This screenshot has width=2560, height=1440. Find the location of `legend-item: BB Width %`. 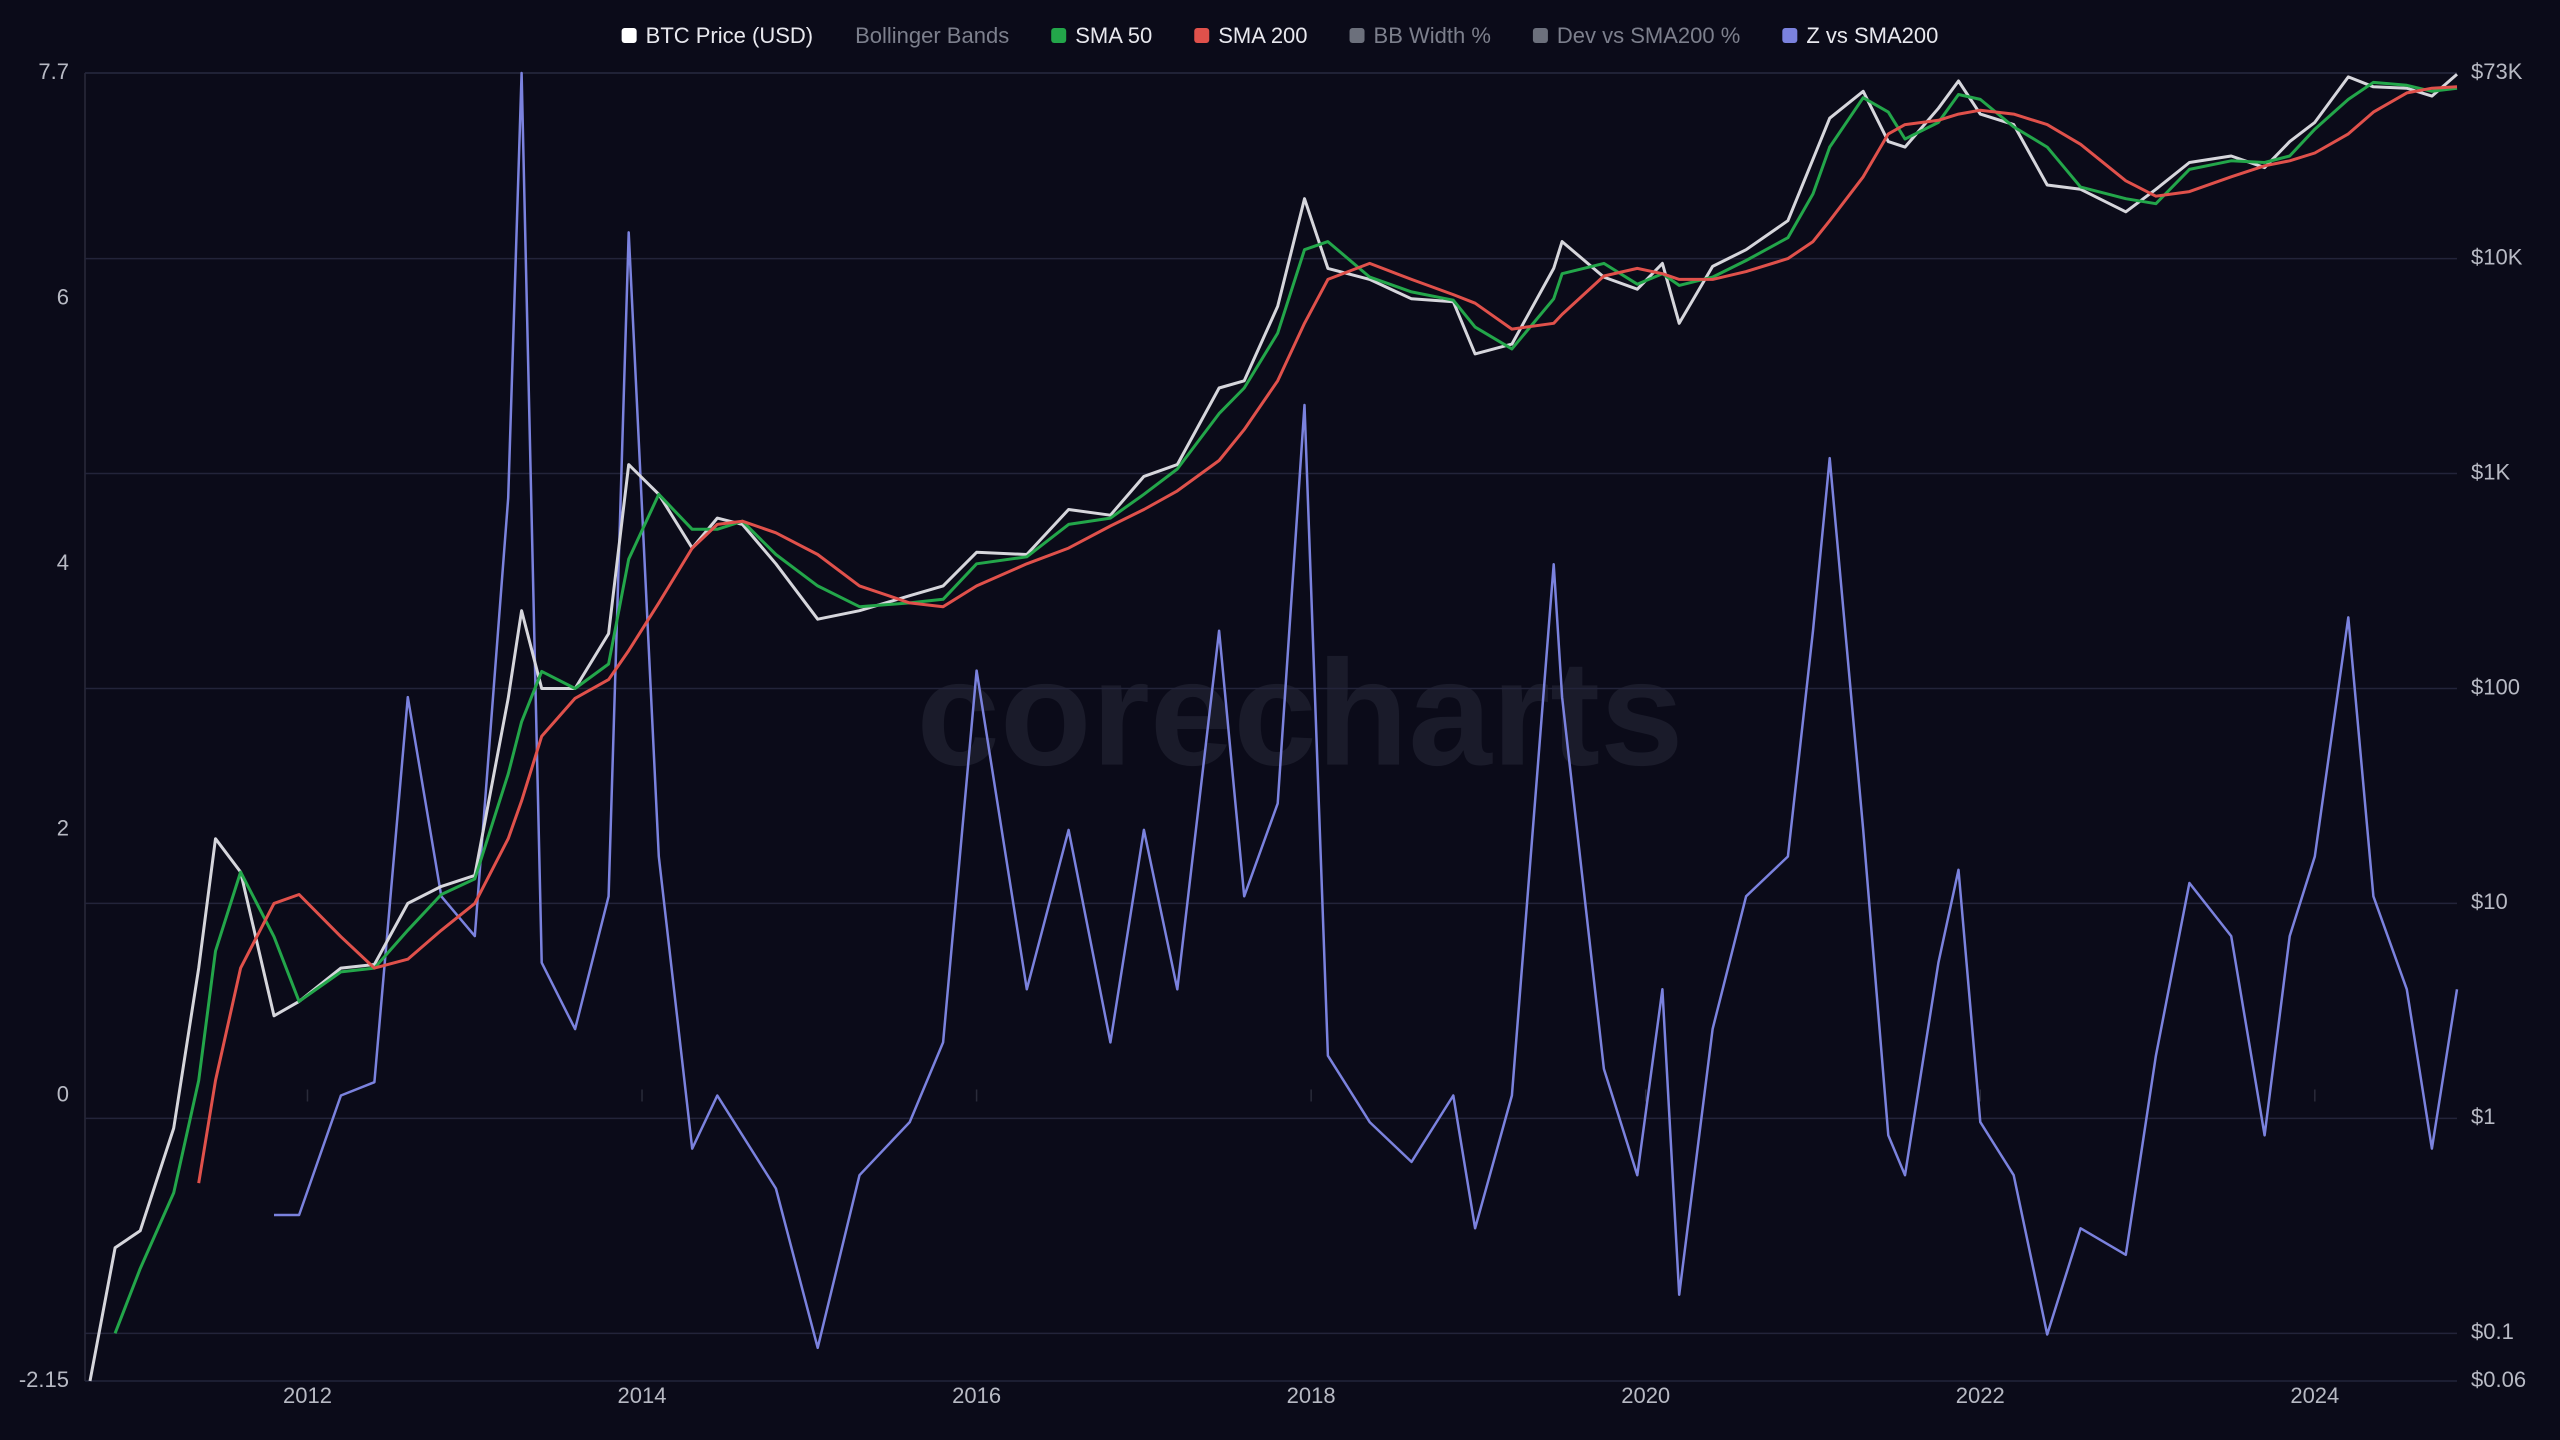

legend-item: BB Width % is located at coordinates (1420, 35).